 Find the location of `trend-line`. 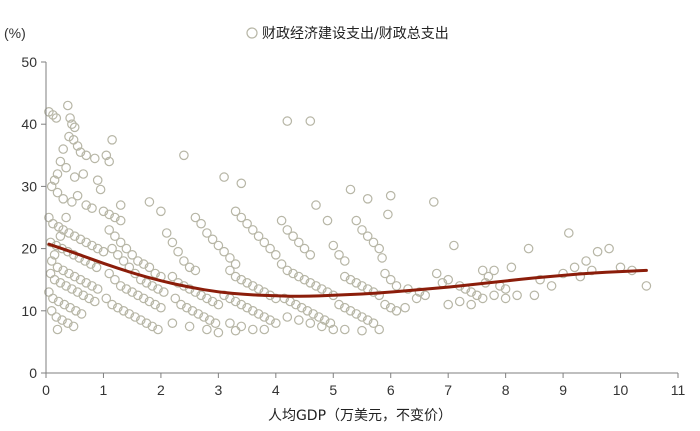

trend-line is located at coordinates (347, 270).